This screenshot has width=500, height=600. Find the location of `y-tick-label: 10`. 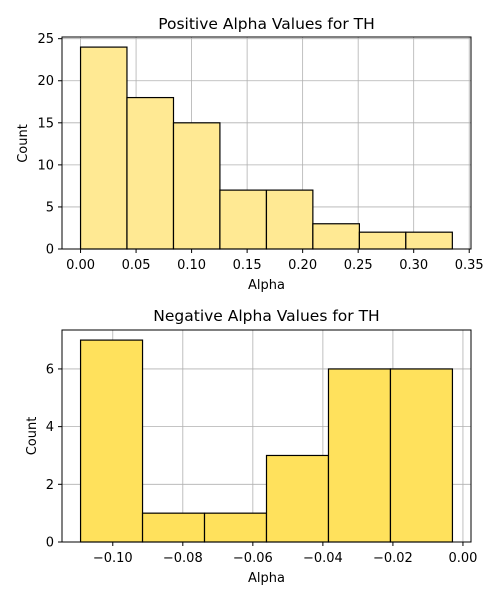

y-tick-label: 10 is located at coordinates (45, 165).